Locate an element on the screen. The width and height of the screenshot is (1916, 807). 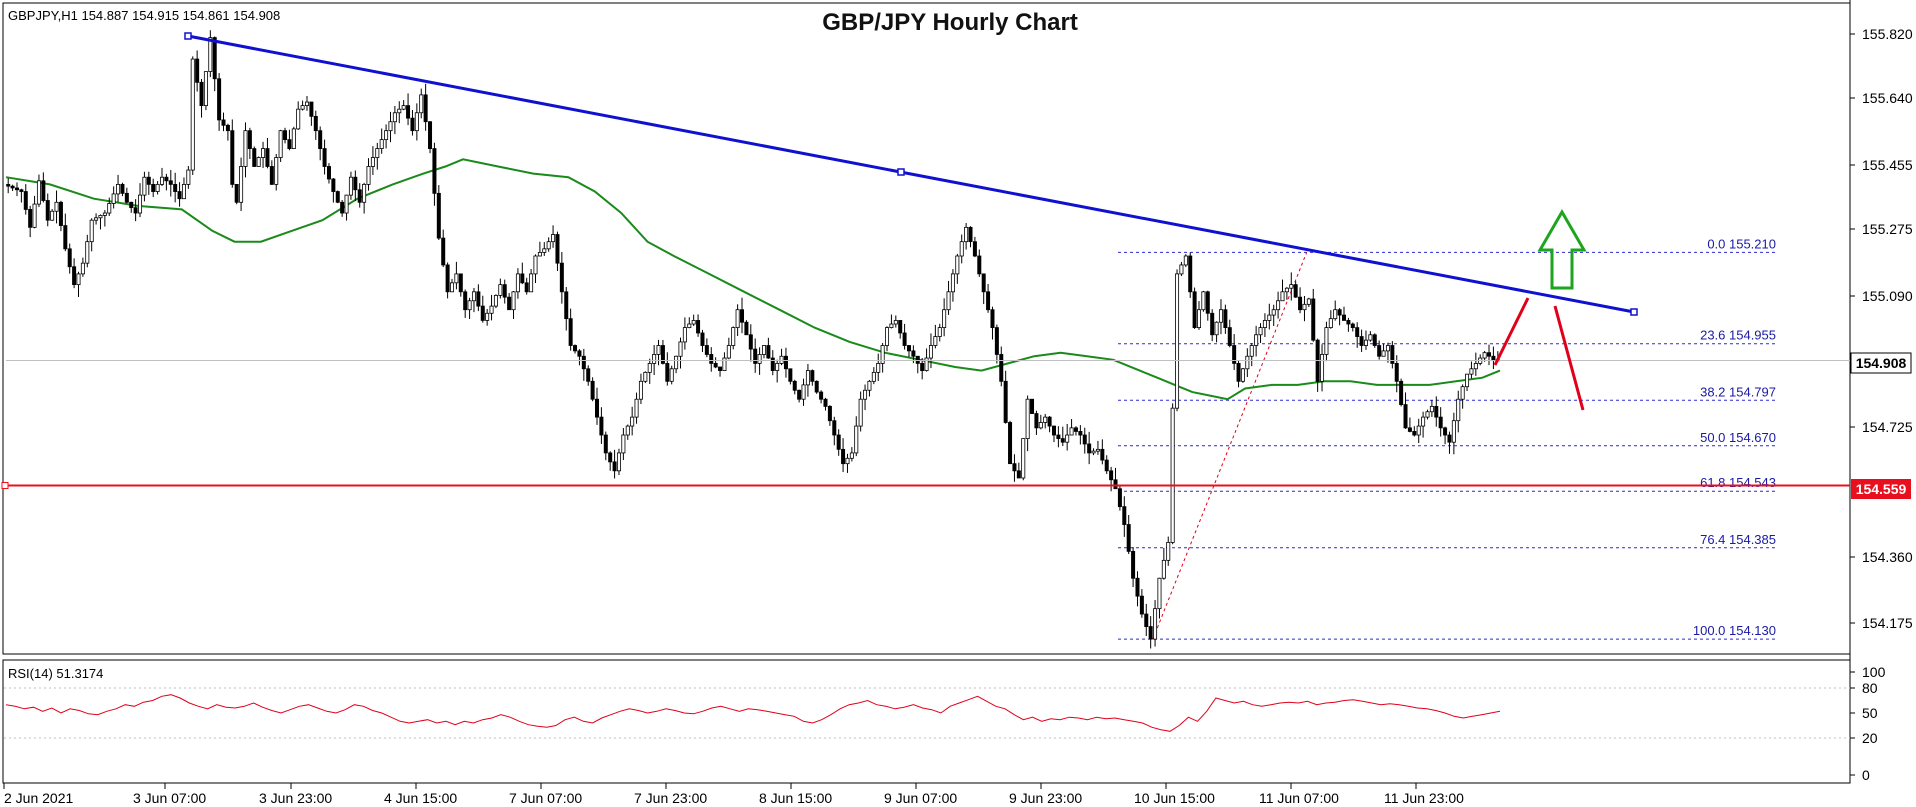
chart-title: GBP/JPY Hourly Chart is located at coordinates (950, 22).